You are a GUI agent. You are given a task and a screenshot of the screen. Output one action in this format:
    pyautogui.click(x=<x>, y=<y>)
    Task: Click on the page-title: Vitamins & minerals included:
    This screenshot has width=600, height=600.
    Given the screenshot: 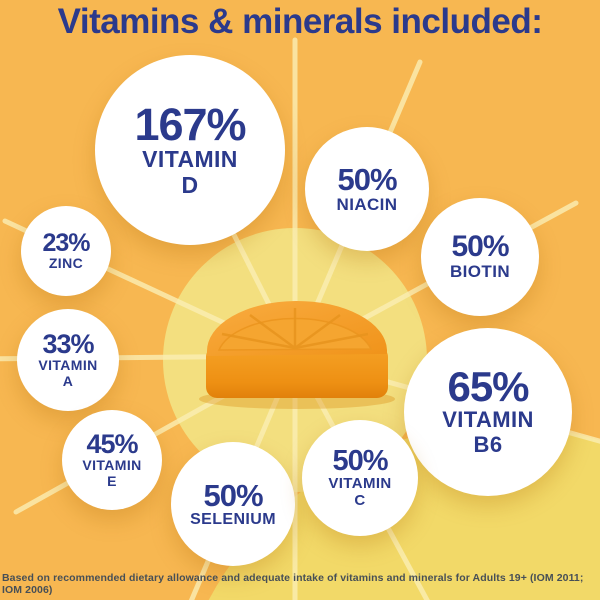 What is the action you would take?
    pyautogui.click(x=300, y=21)
    